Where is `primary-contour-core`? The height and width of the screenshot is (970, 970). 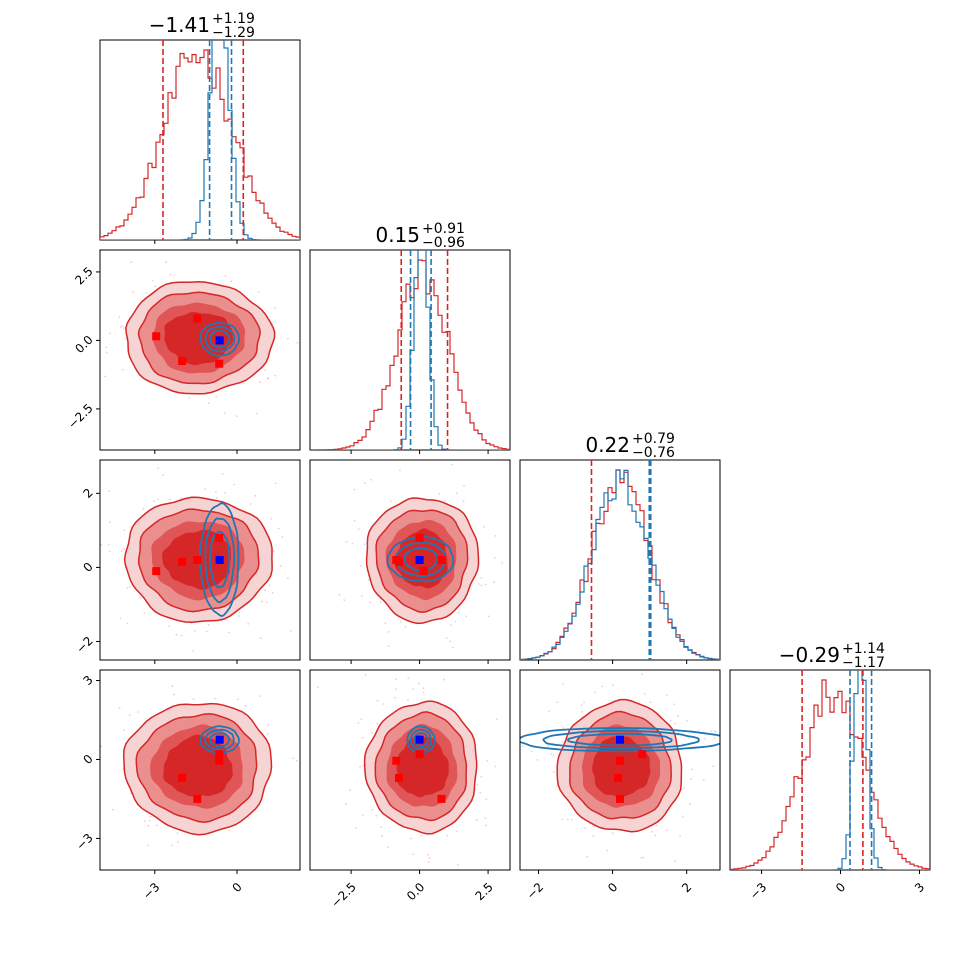
primary-contour-core is located at coordinates (422, 766).